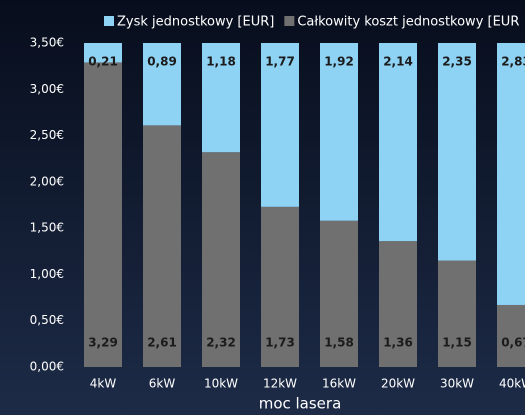 This screenshot has width=525, height=415. Describe the element at coordinates (339, 62) in the screenshot. I see `data-label: 1,92` at that location.